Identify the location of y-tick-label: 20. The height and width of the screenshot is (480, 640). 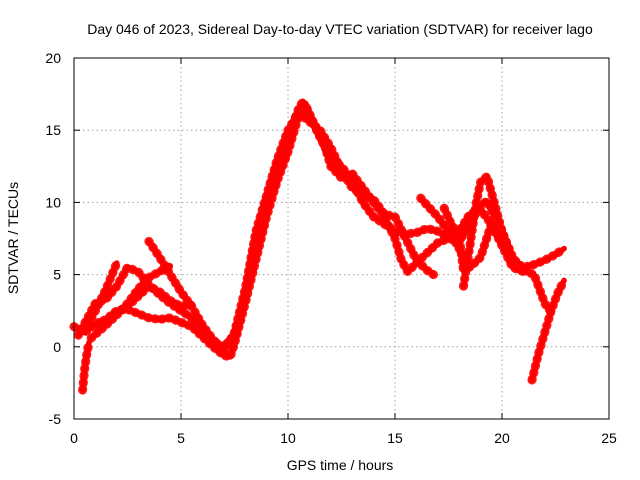
(53, 58).